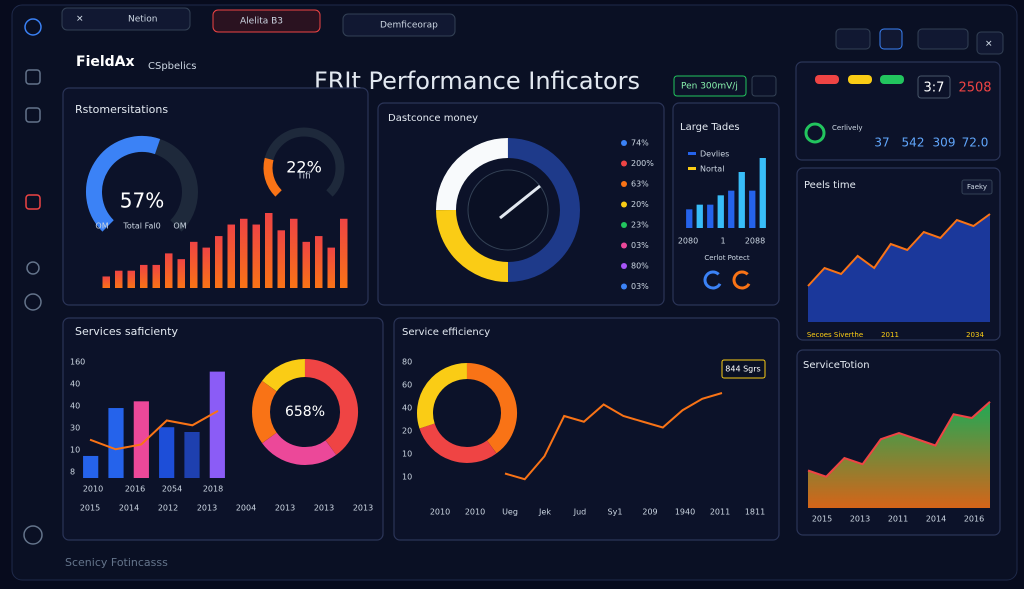 The height and width of the screenshot is (589, 1024). Describe the element at coordinates (741, 280) in the screenshot. I see `ring` at that location.